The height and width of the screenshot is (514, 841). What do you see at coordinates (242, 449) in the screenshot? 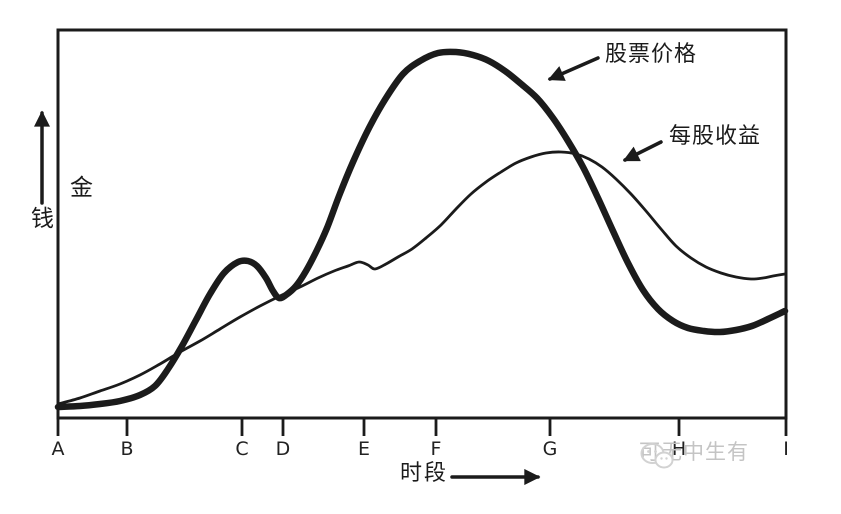
I see `x-tick-label: C` at bounding box center [242, 449].